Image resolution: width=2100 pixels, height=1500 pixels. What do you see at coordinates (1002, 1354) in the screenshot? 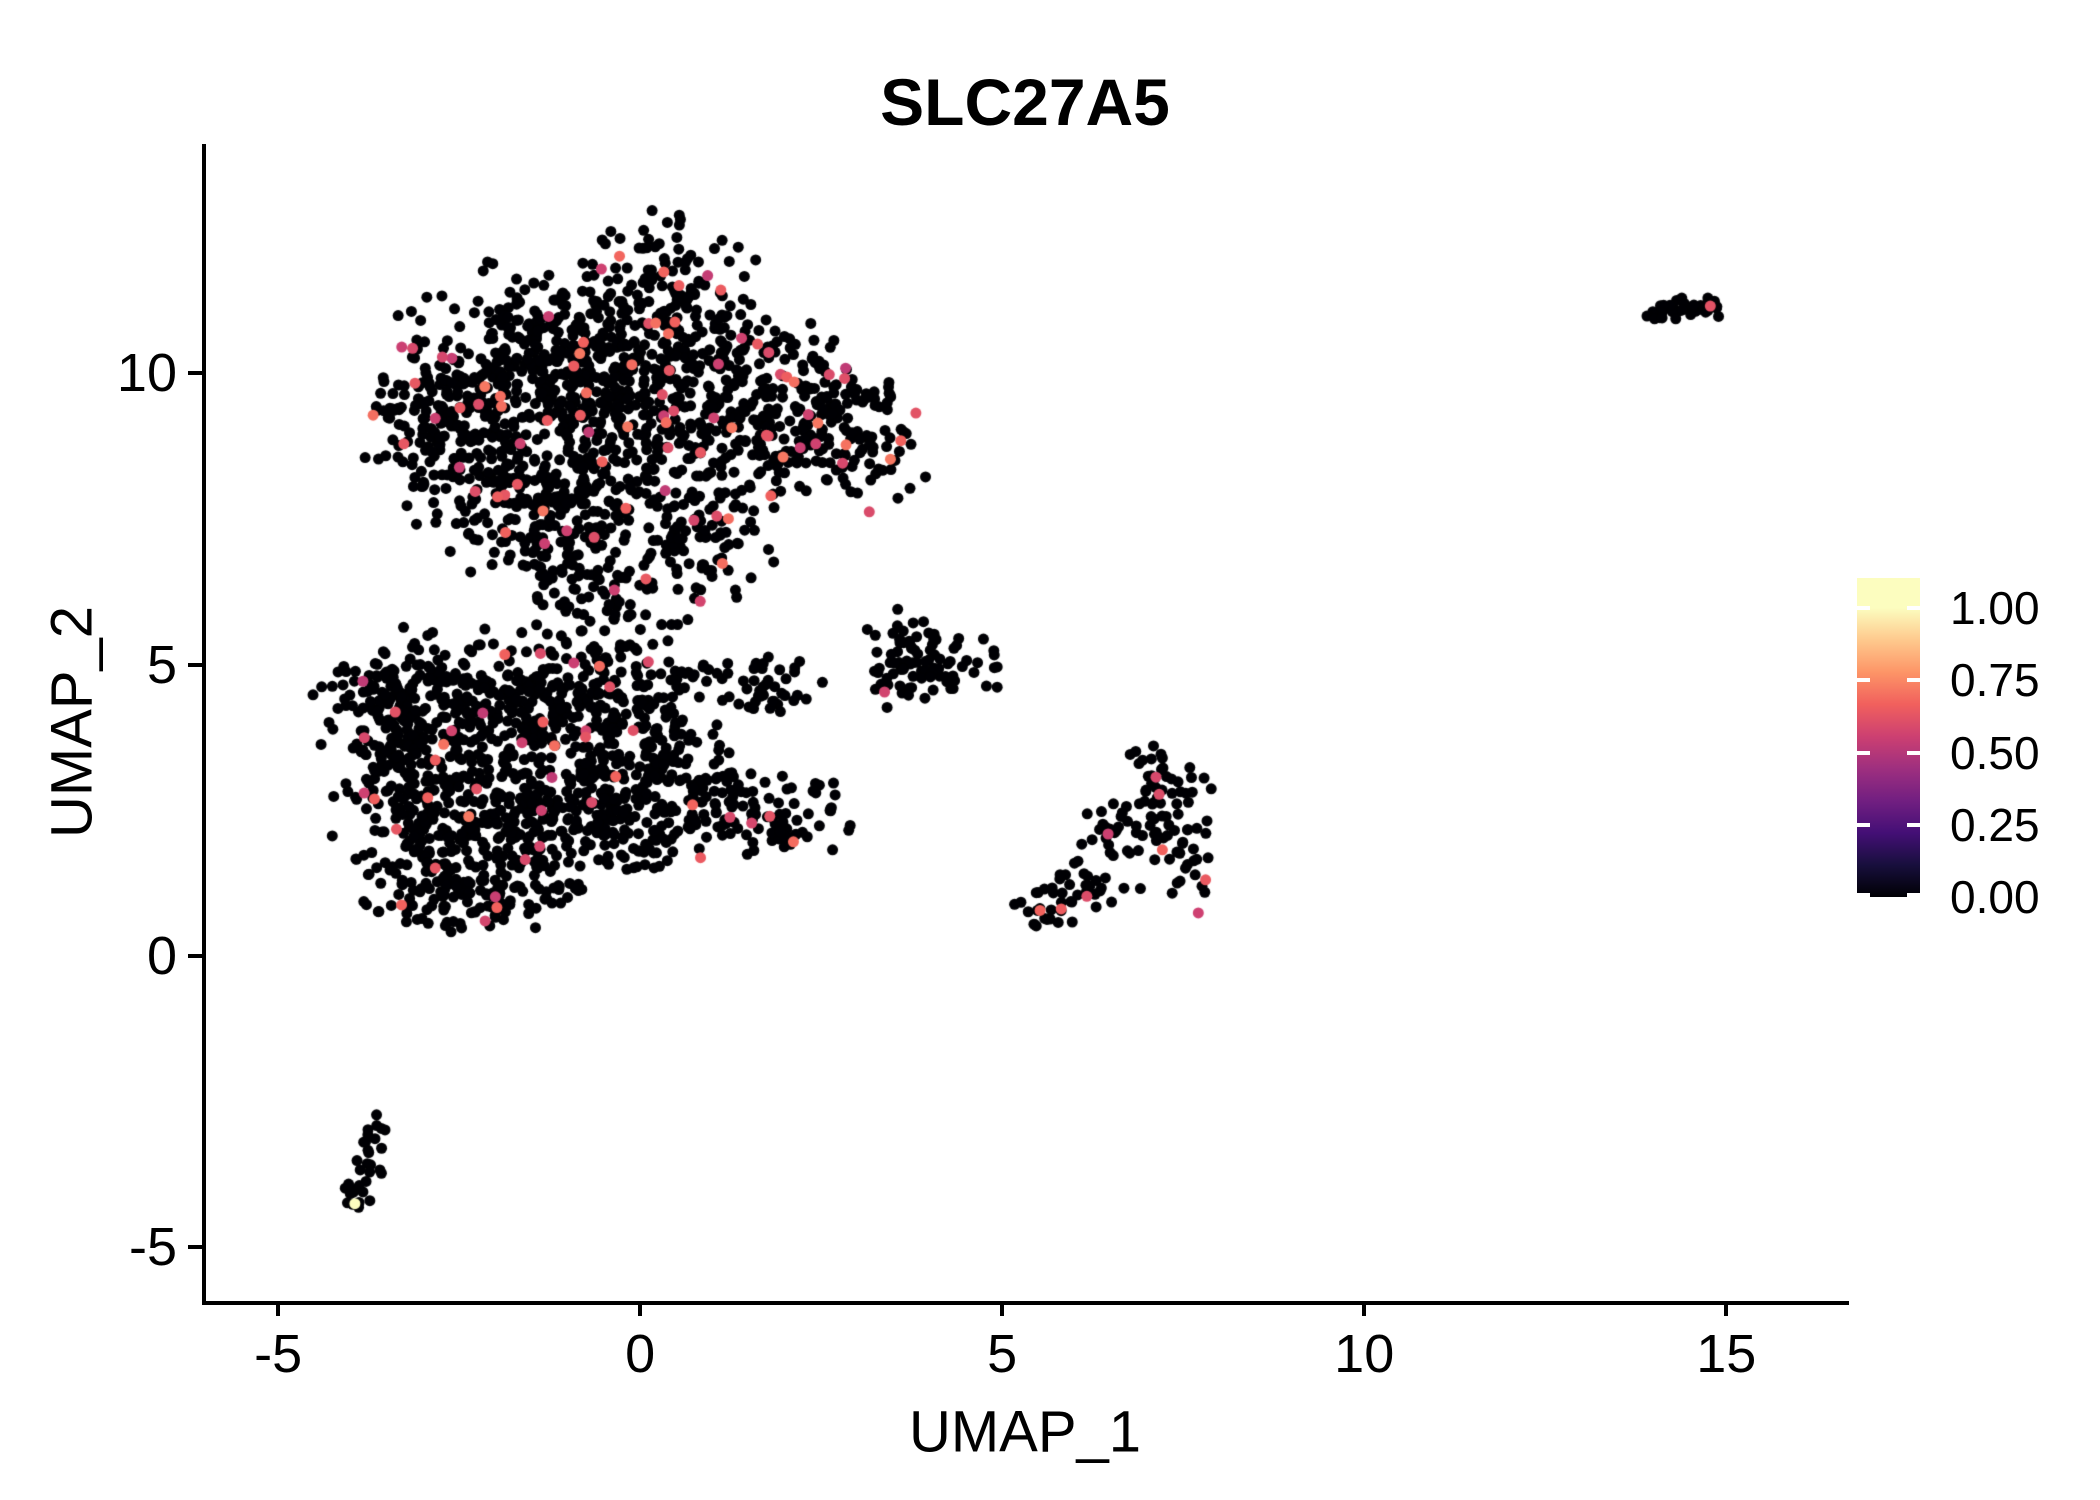
I see `x-tick-label: 5` at bounding box center [1002, 1354].